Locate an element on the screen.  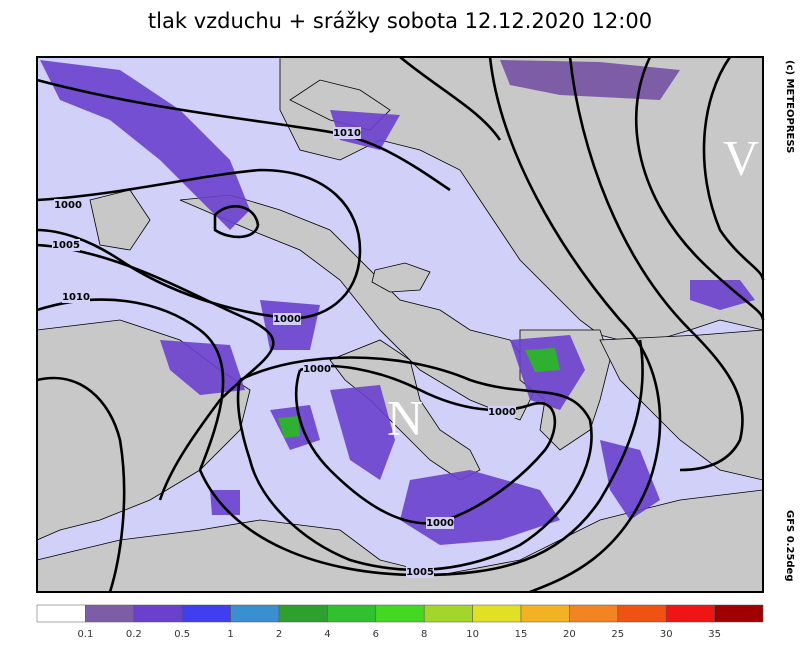
legend-label: 20 is located at coordinates (569, 634).